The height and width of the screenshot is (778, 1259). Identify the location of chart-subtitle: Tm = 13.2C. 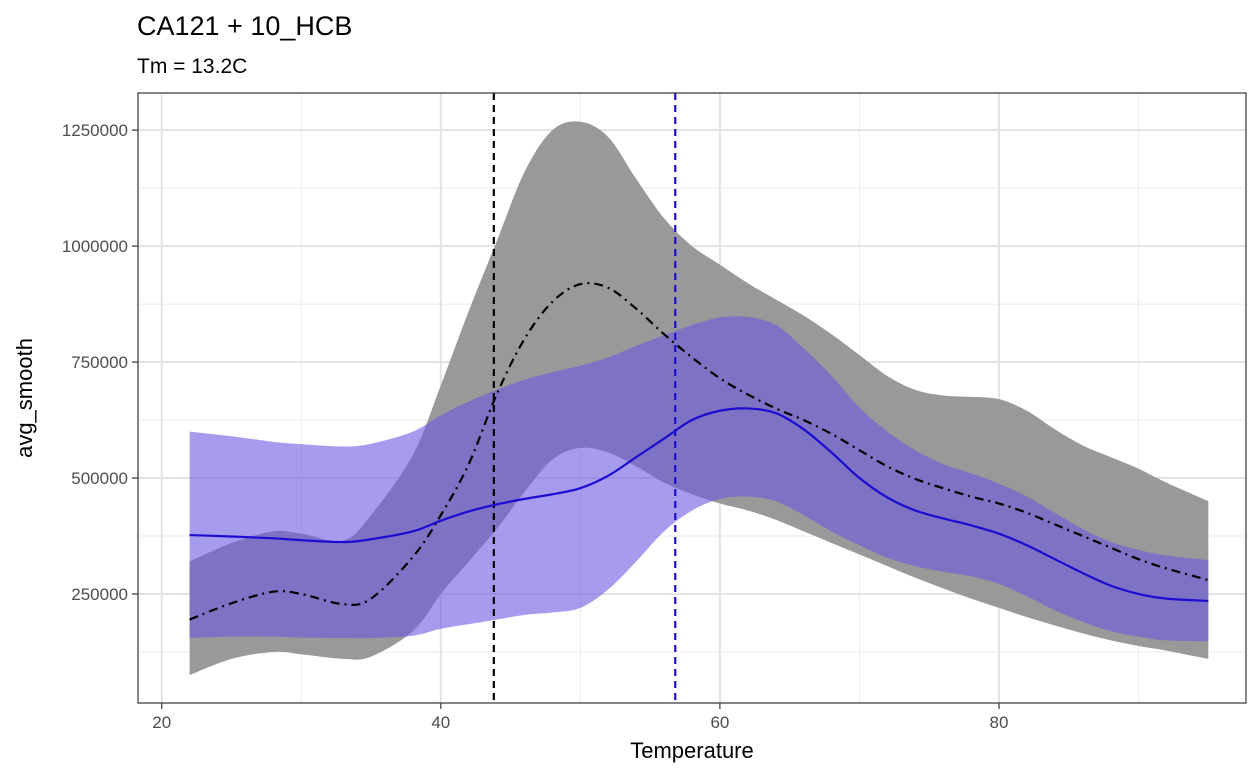
(192, 66).